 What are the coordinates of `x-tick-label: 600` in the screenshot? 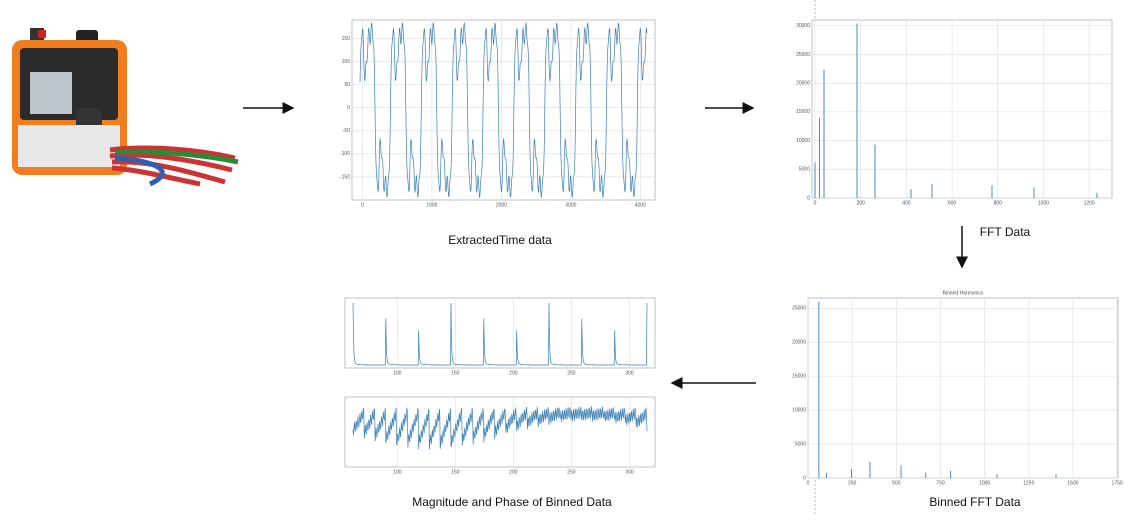 It's located at (952, 203).